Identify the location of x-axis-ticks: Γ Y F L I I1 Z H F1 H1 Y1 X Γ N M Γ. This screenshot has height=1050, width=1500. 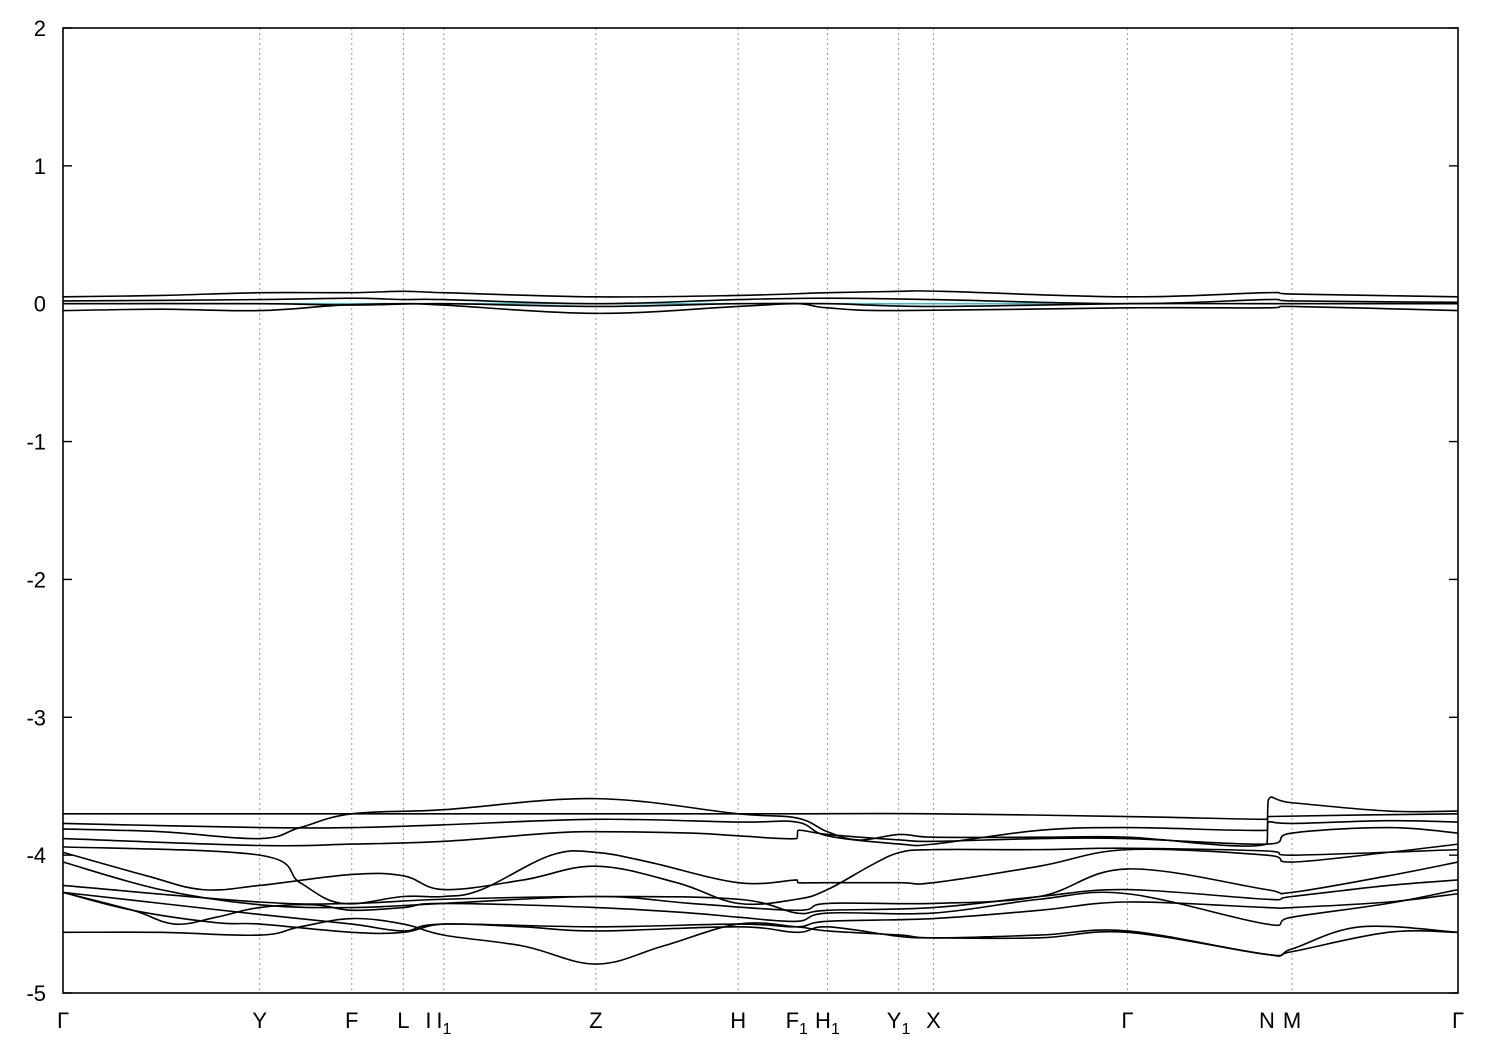
(760, 1023).